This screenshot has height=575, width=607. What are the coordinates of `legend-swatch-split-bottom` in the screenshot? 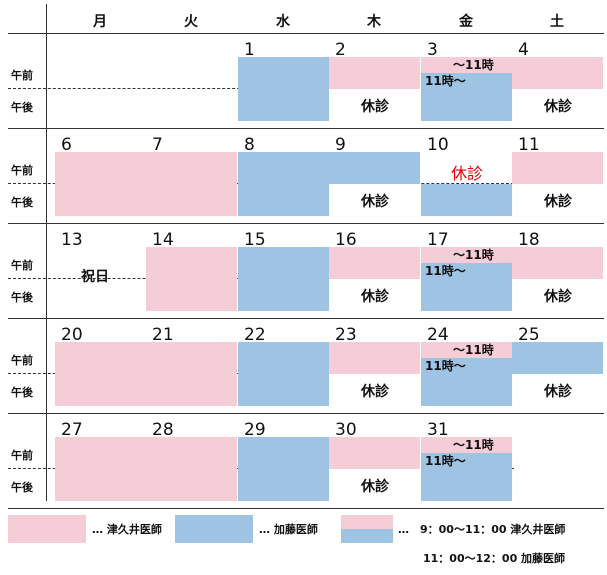 It's located at (367, 536).